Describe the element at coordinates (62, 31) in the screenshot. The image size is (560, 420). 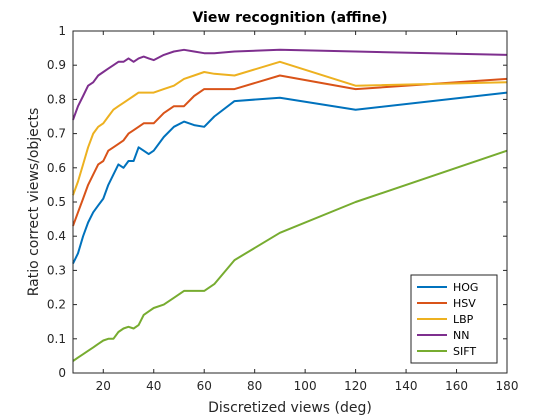
I see `y-tick-label: 1` at that location.